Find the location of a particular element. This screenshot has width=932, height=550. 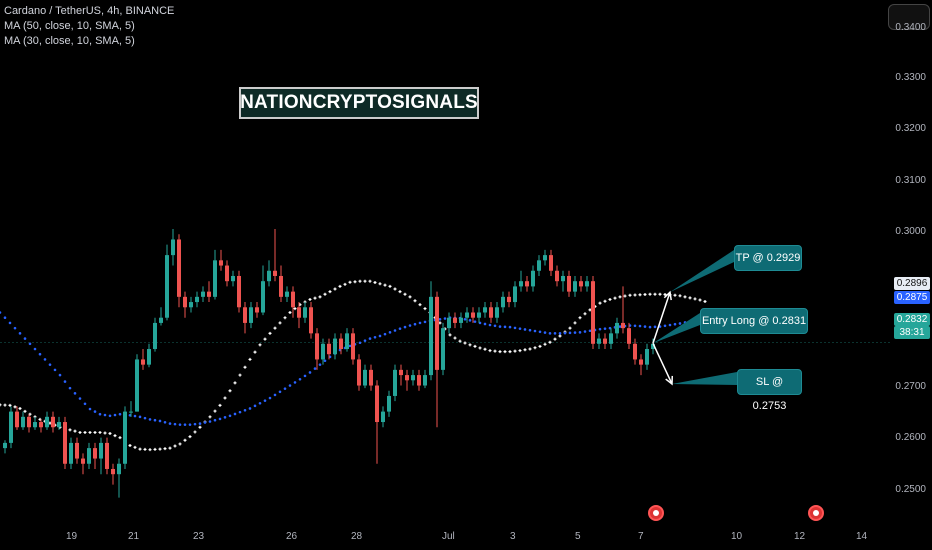

time-tick-label: 23 is located at coordinates (199, 536).